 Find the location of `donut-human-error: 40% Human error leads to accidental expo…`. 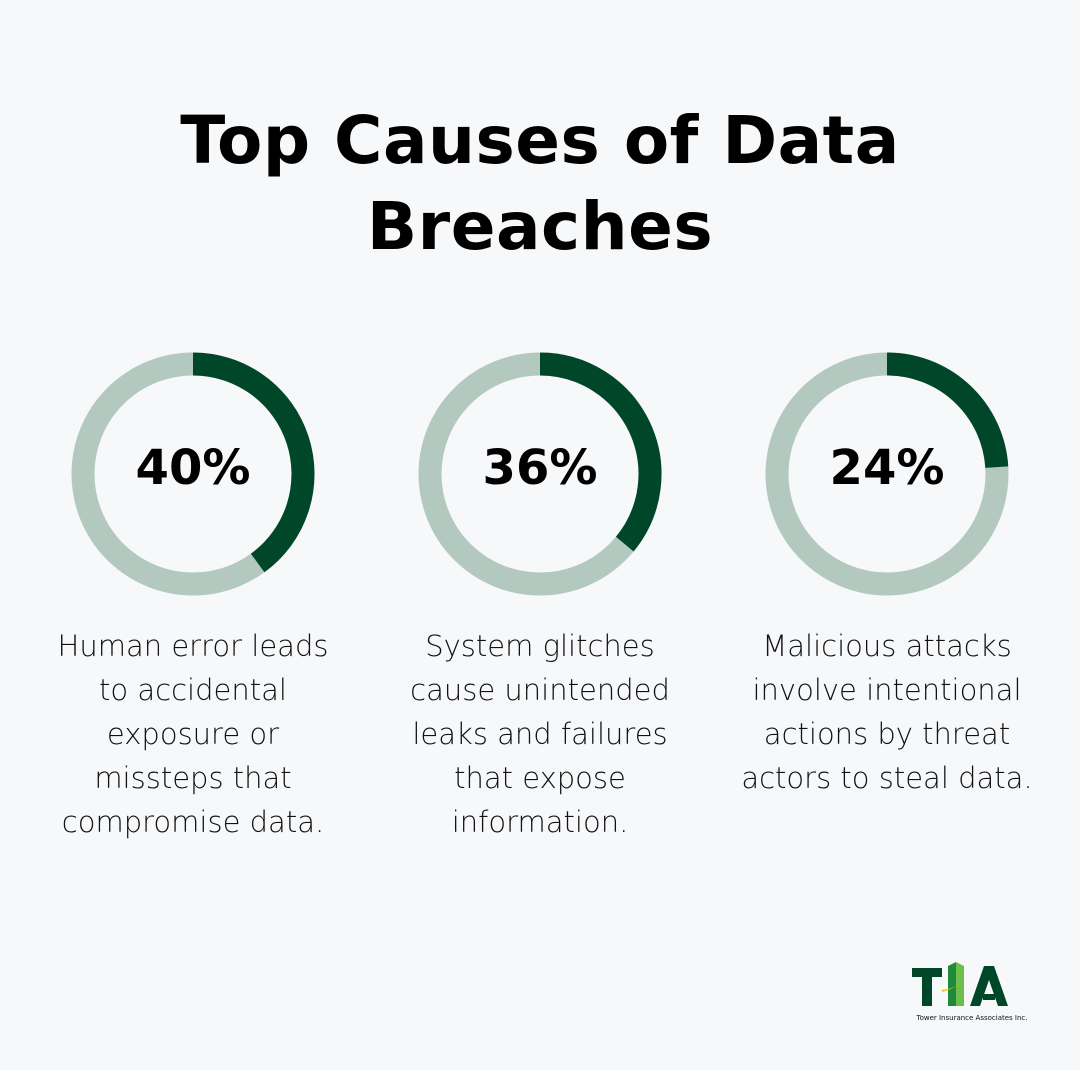

donut-human-error: 40% Human error leads to accidental expo… is located at coordinates (193, 598).